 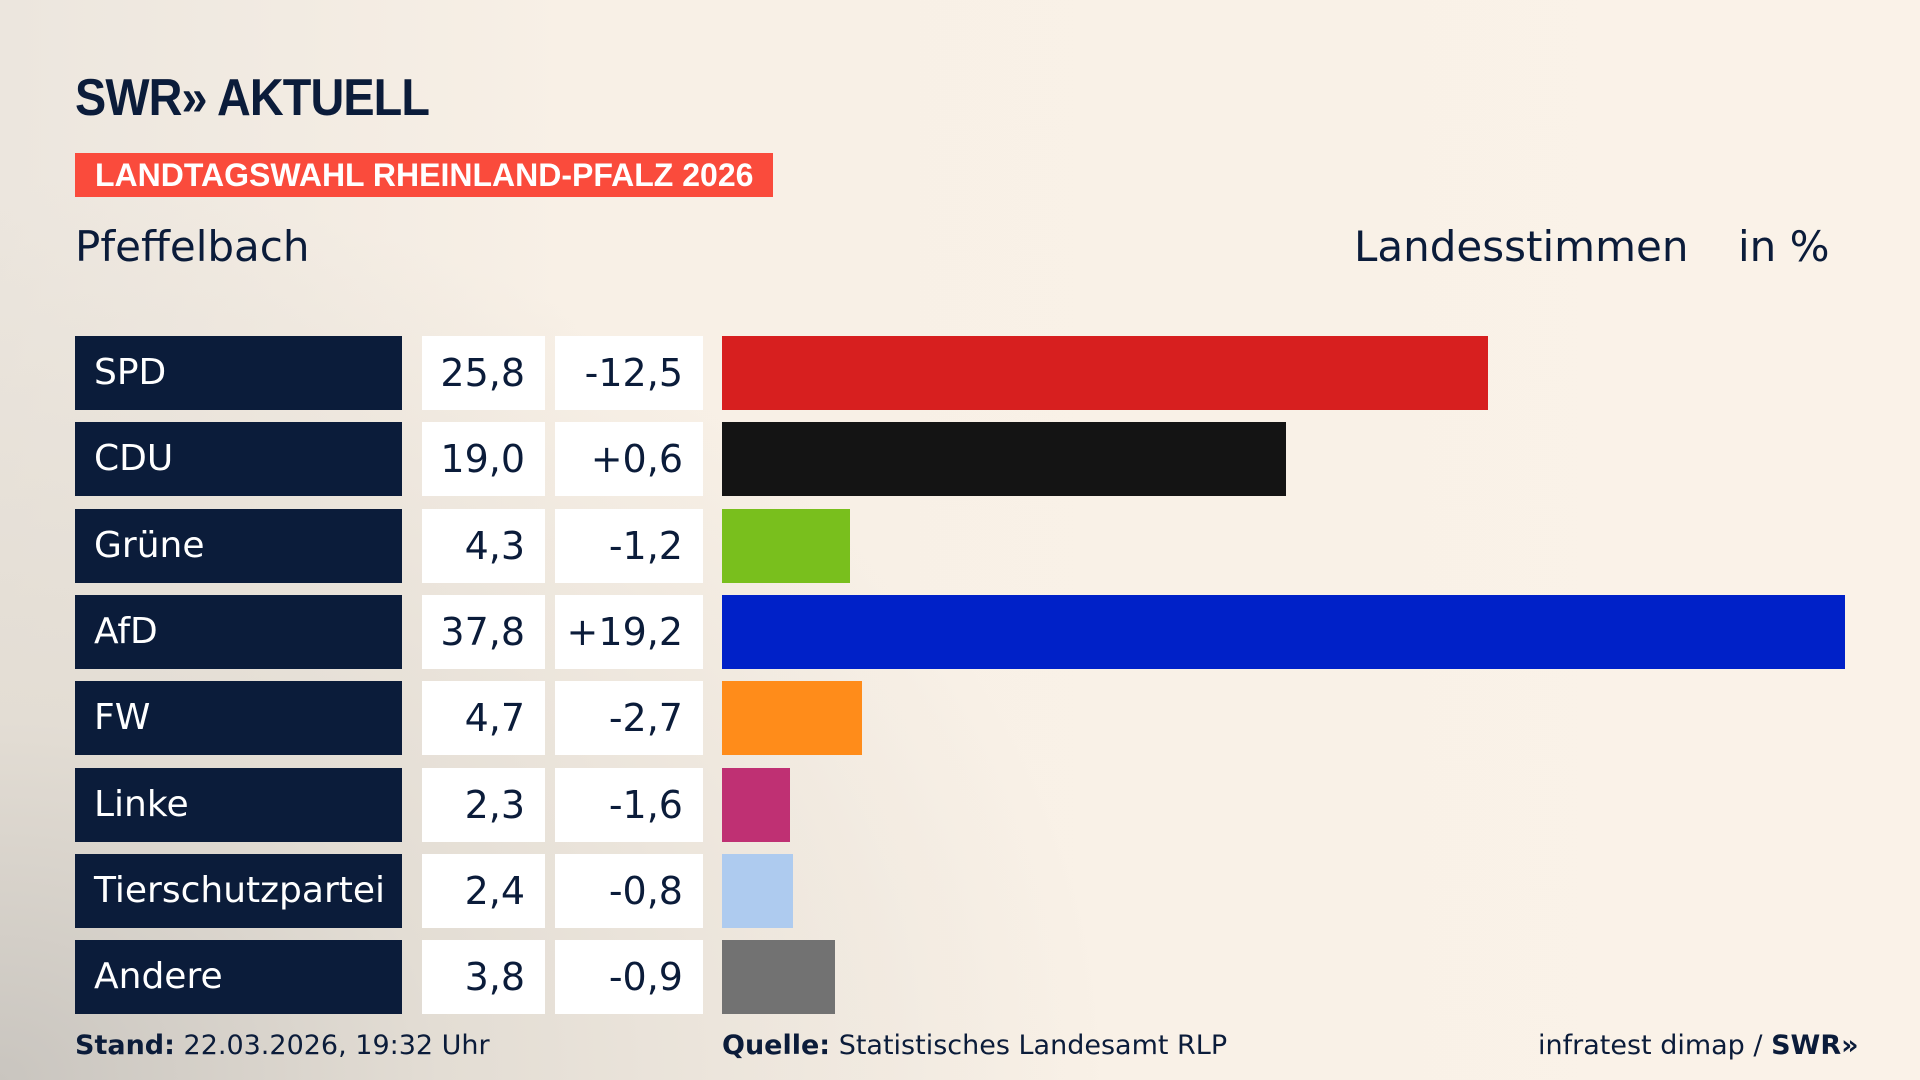 What do you see at coordinates (483, 804) in the screenshot?
I see `vote-share: 2,3` at bounding box center [483, 804].